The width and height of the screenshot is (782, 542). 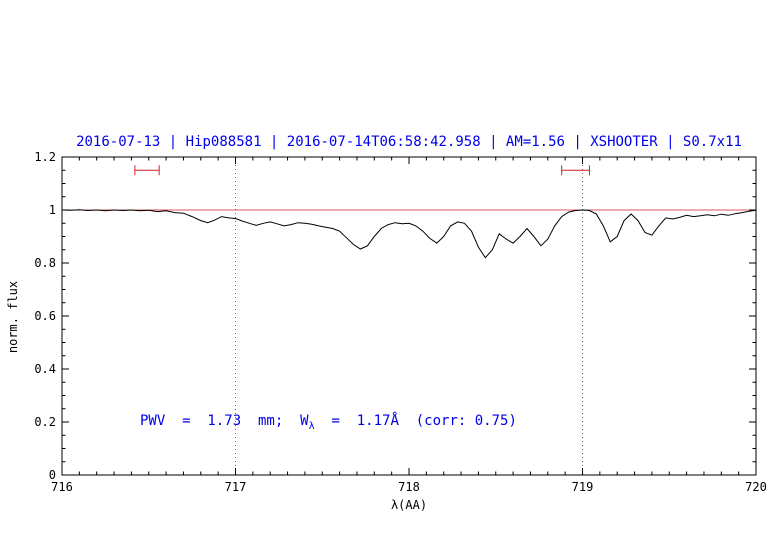 What do you see at coordinates (236, 487) in the screenshot?
I see `x-tick-label: 717` at bounding box center [236, 487].